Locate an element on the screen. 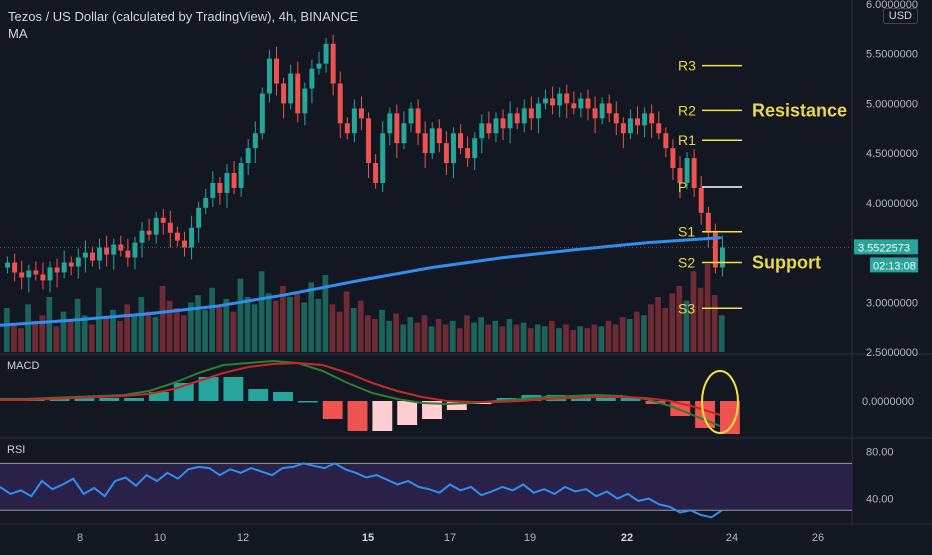 The image size is (932, 555). time-tick-label: 17 is located at coordinates (450, 538).